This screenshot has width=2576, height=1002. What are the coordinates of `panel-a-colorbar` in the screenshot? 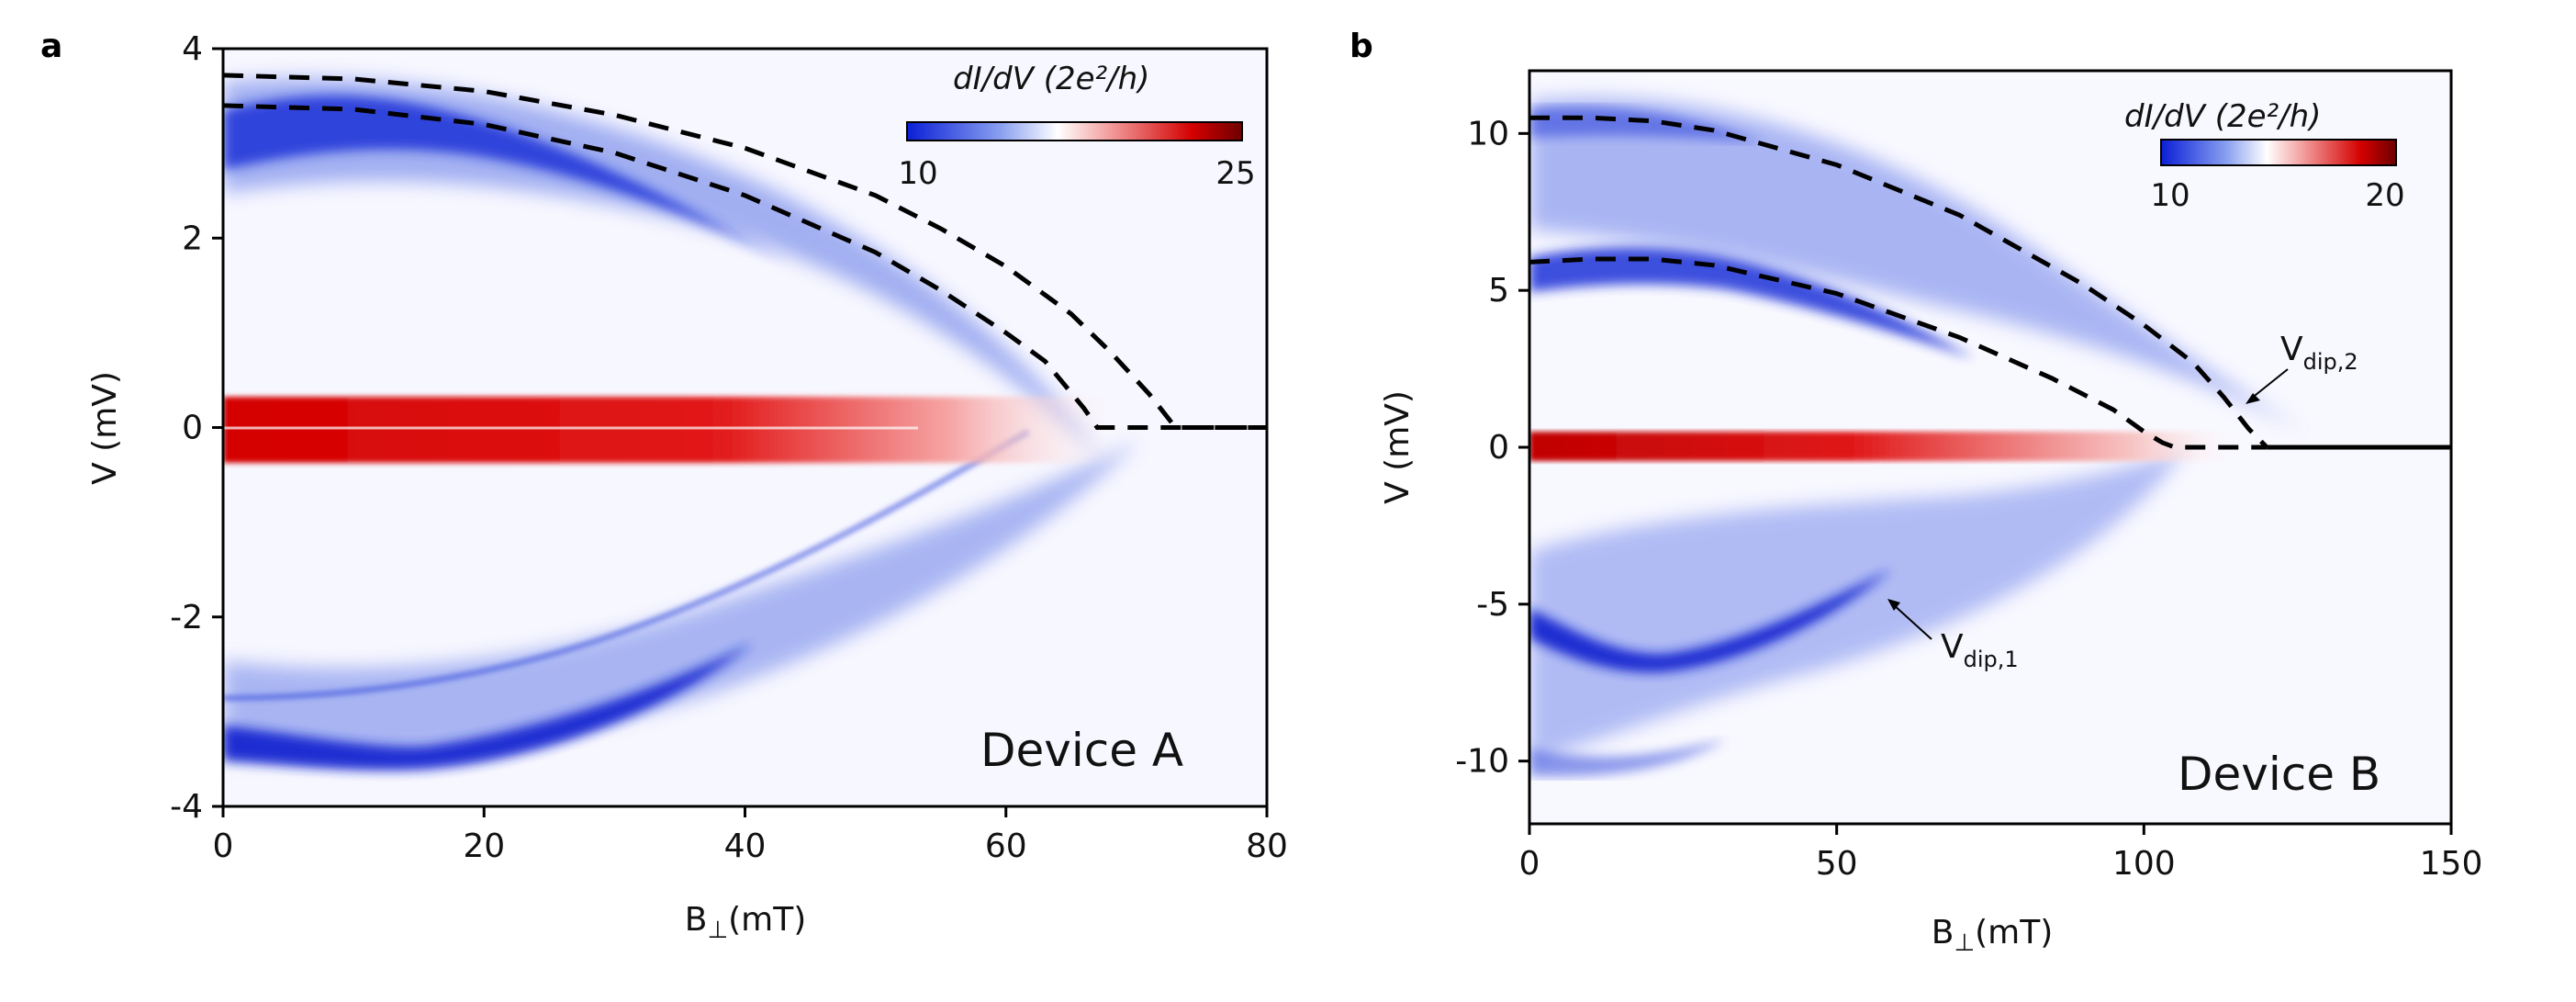 It's located at (1074, 131).